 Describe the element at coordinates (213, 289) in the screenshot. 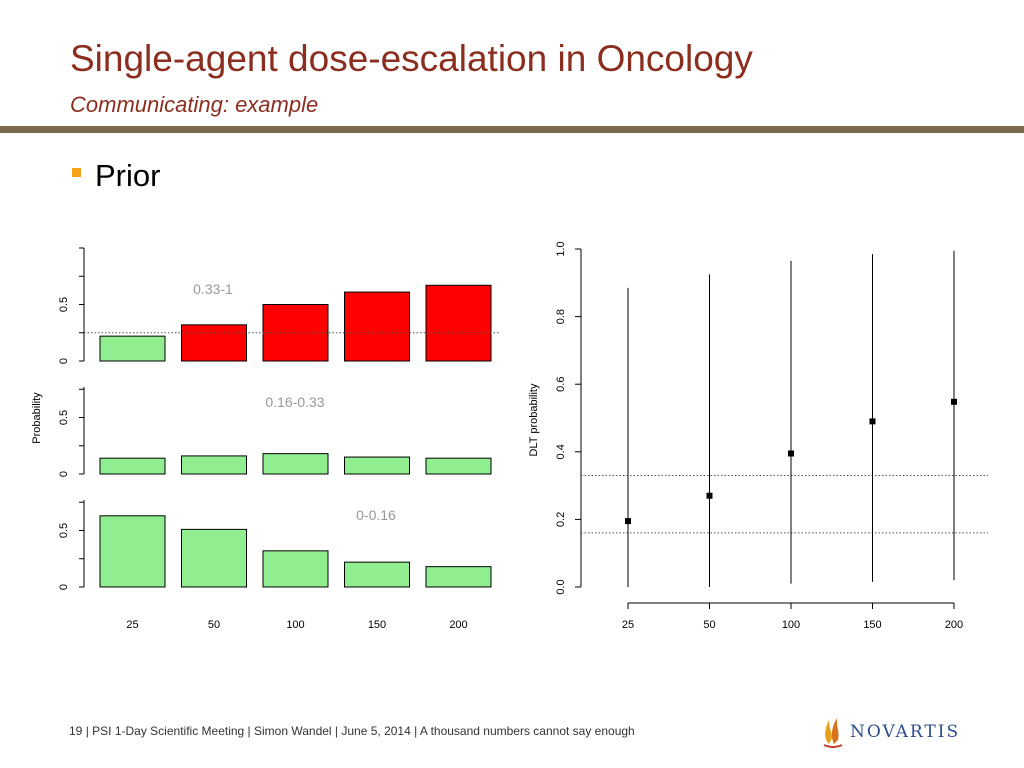

I see `panel-label: 0.33-1` at that location.